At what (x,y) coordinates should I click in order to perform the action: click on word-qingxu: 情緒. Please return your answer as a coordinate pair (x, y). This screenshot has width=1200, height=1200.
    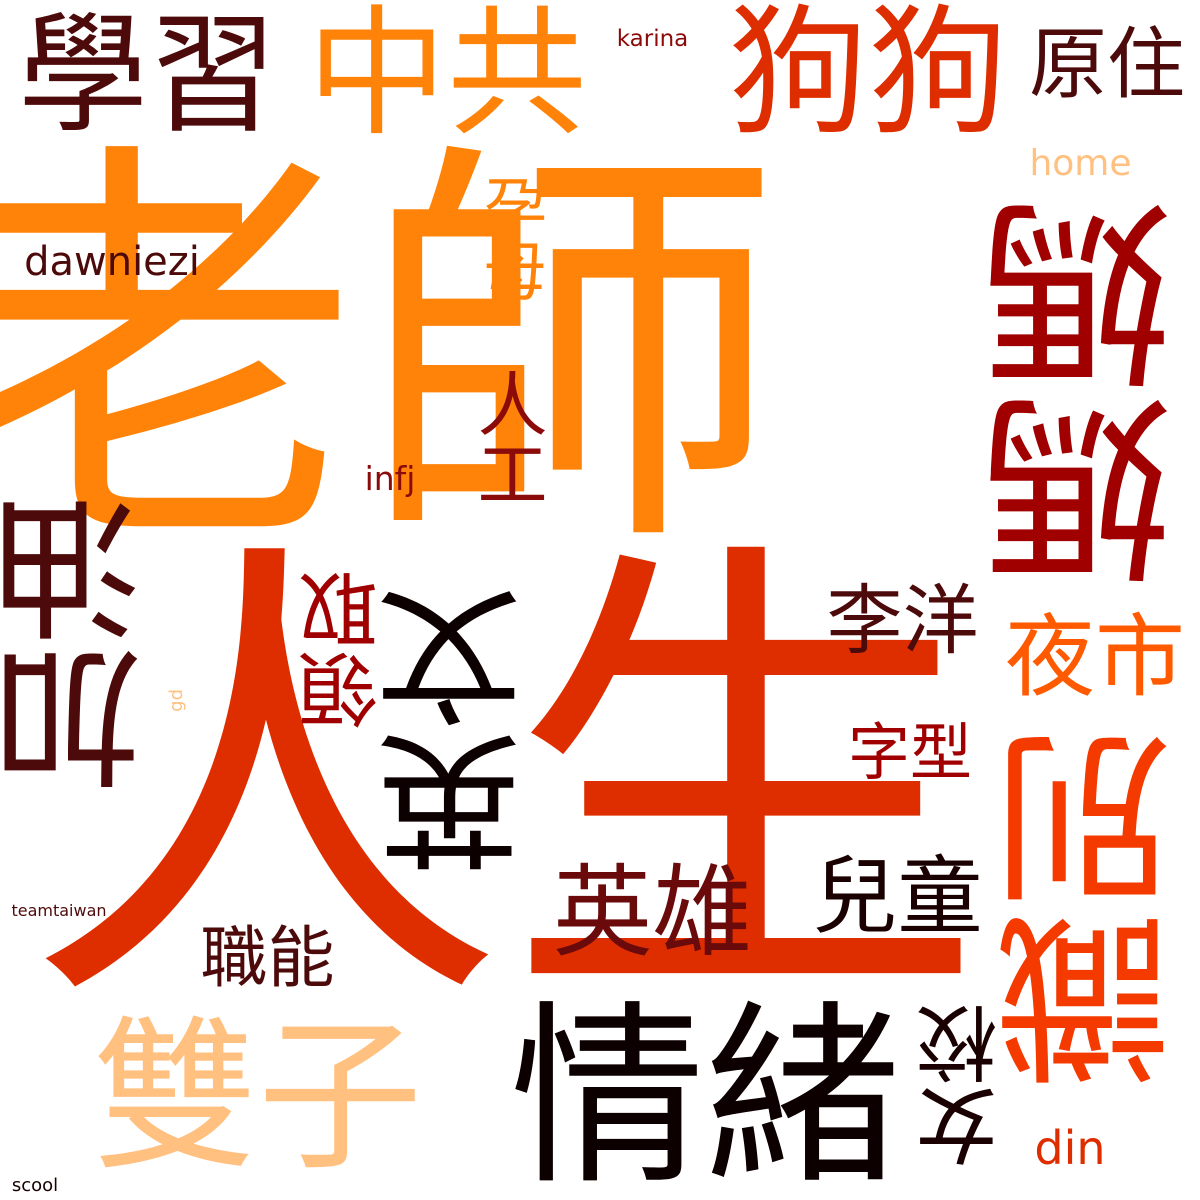
    Looking at the image, I should click on (705, 1097).